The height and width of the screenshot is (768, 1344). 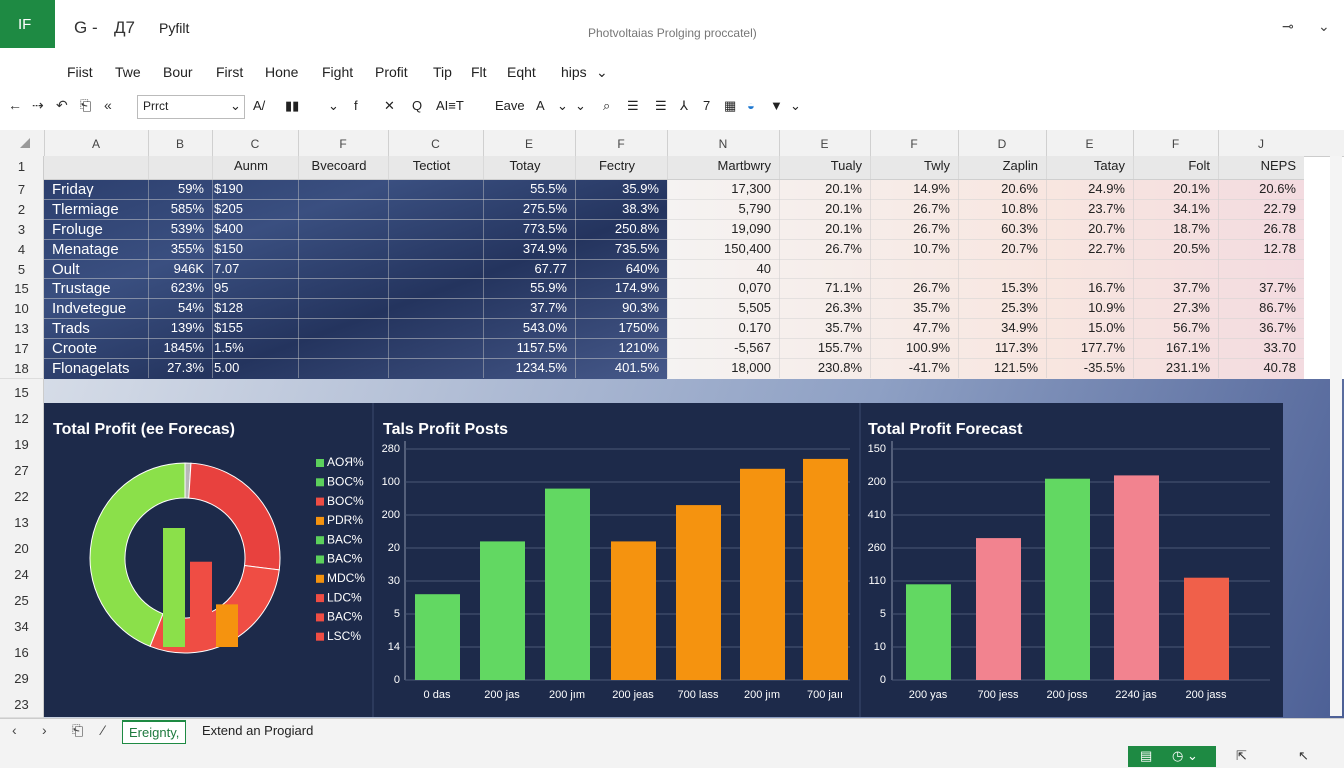 I want to click on cell: 10.7%, so click(x=931, y=248).